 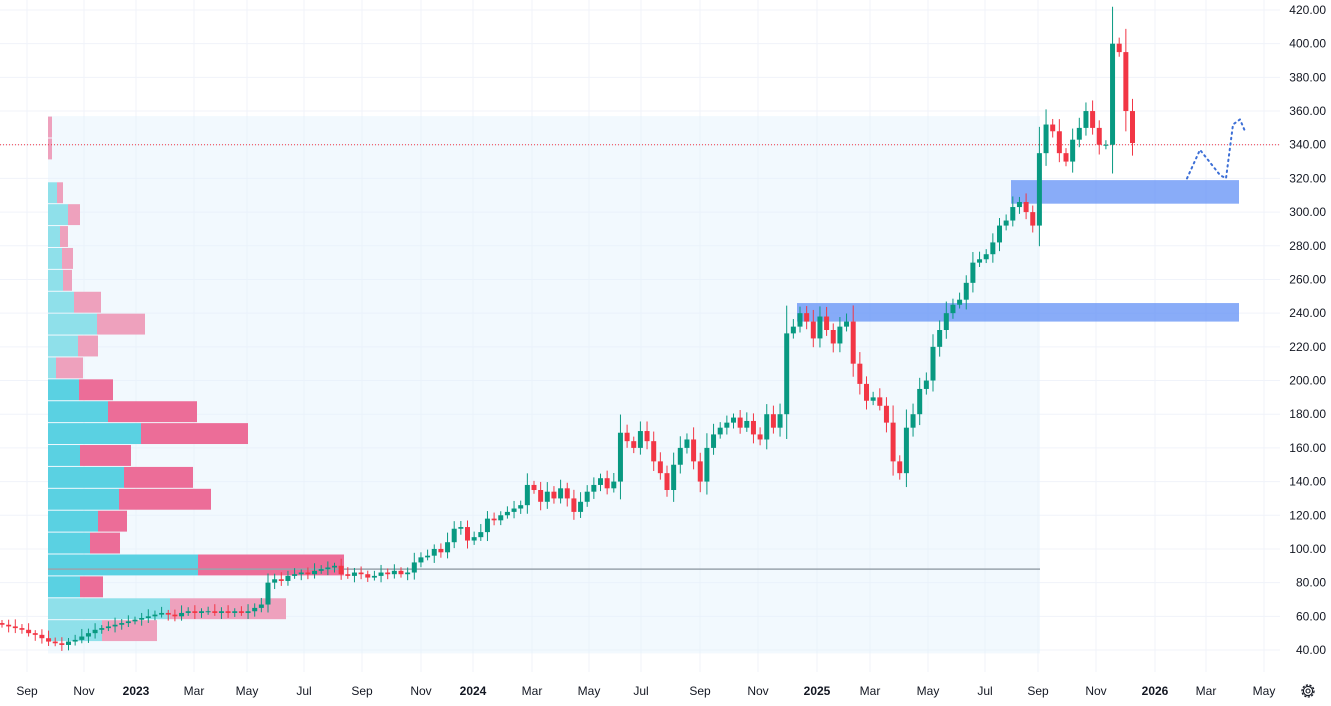 What do you see at coordinates (1307, 111) in the screenshot?
I see `price-tick-label: 360.00` at bounding box center [1307, 111].